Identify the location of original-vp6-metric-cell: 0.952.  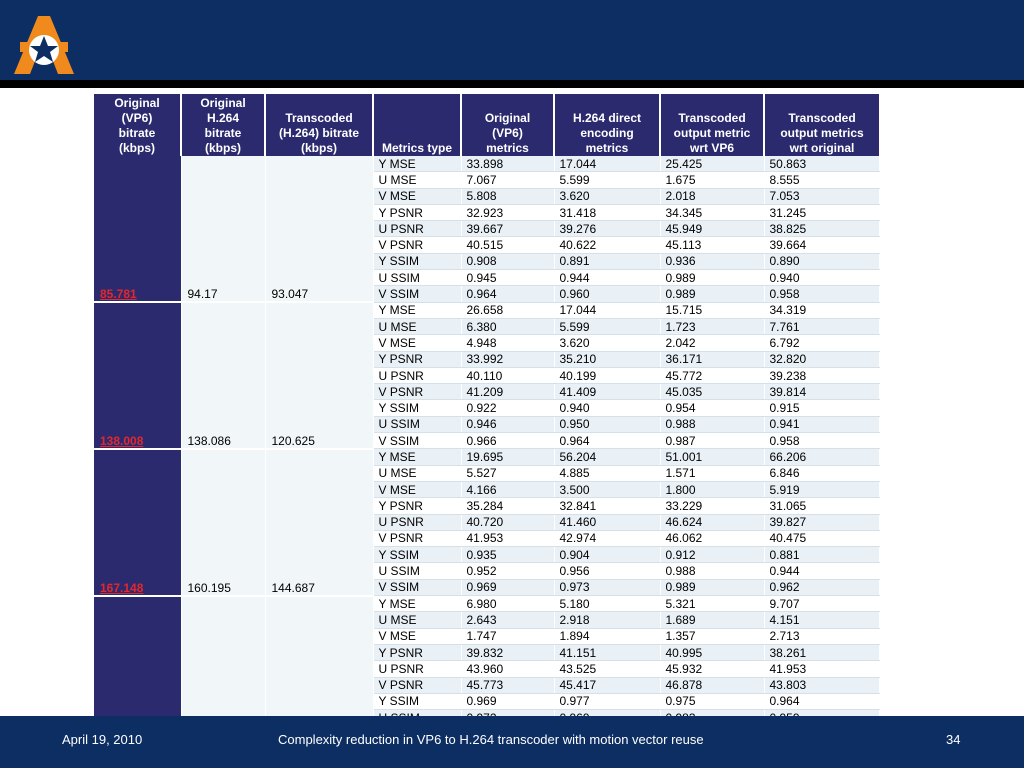
(508, 571).